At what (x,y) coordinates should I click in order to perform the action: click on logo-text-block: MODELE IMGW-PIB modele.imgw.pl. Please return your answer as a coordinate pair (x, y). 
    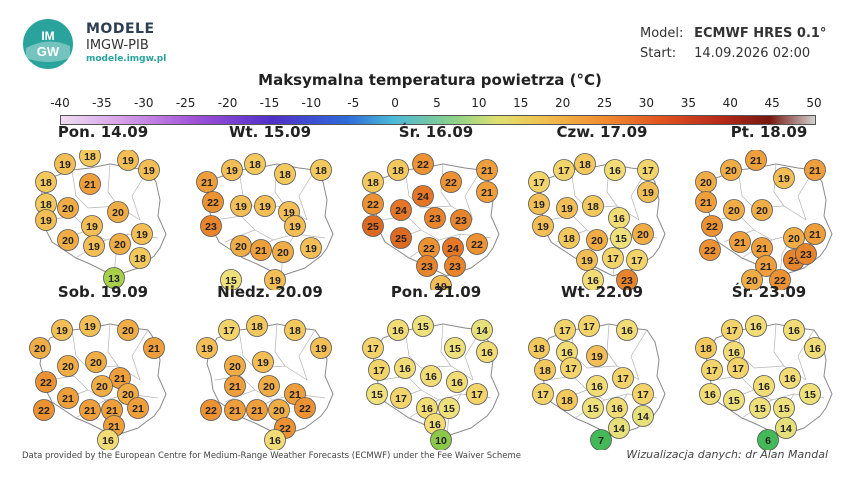
    Looking at the image, I should click on (126, 43).